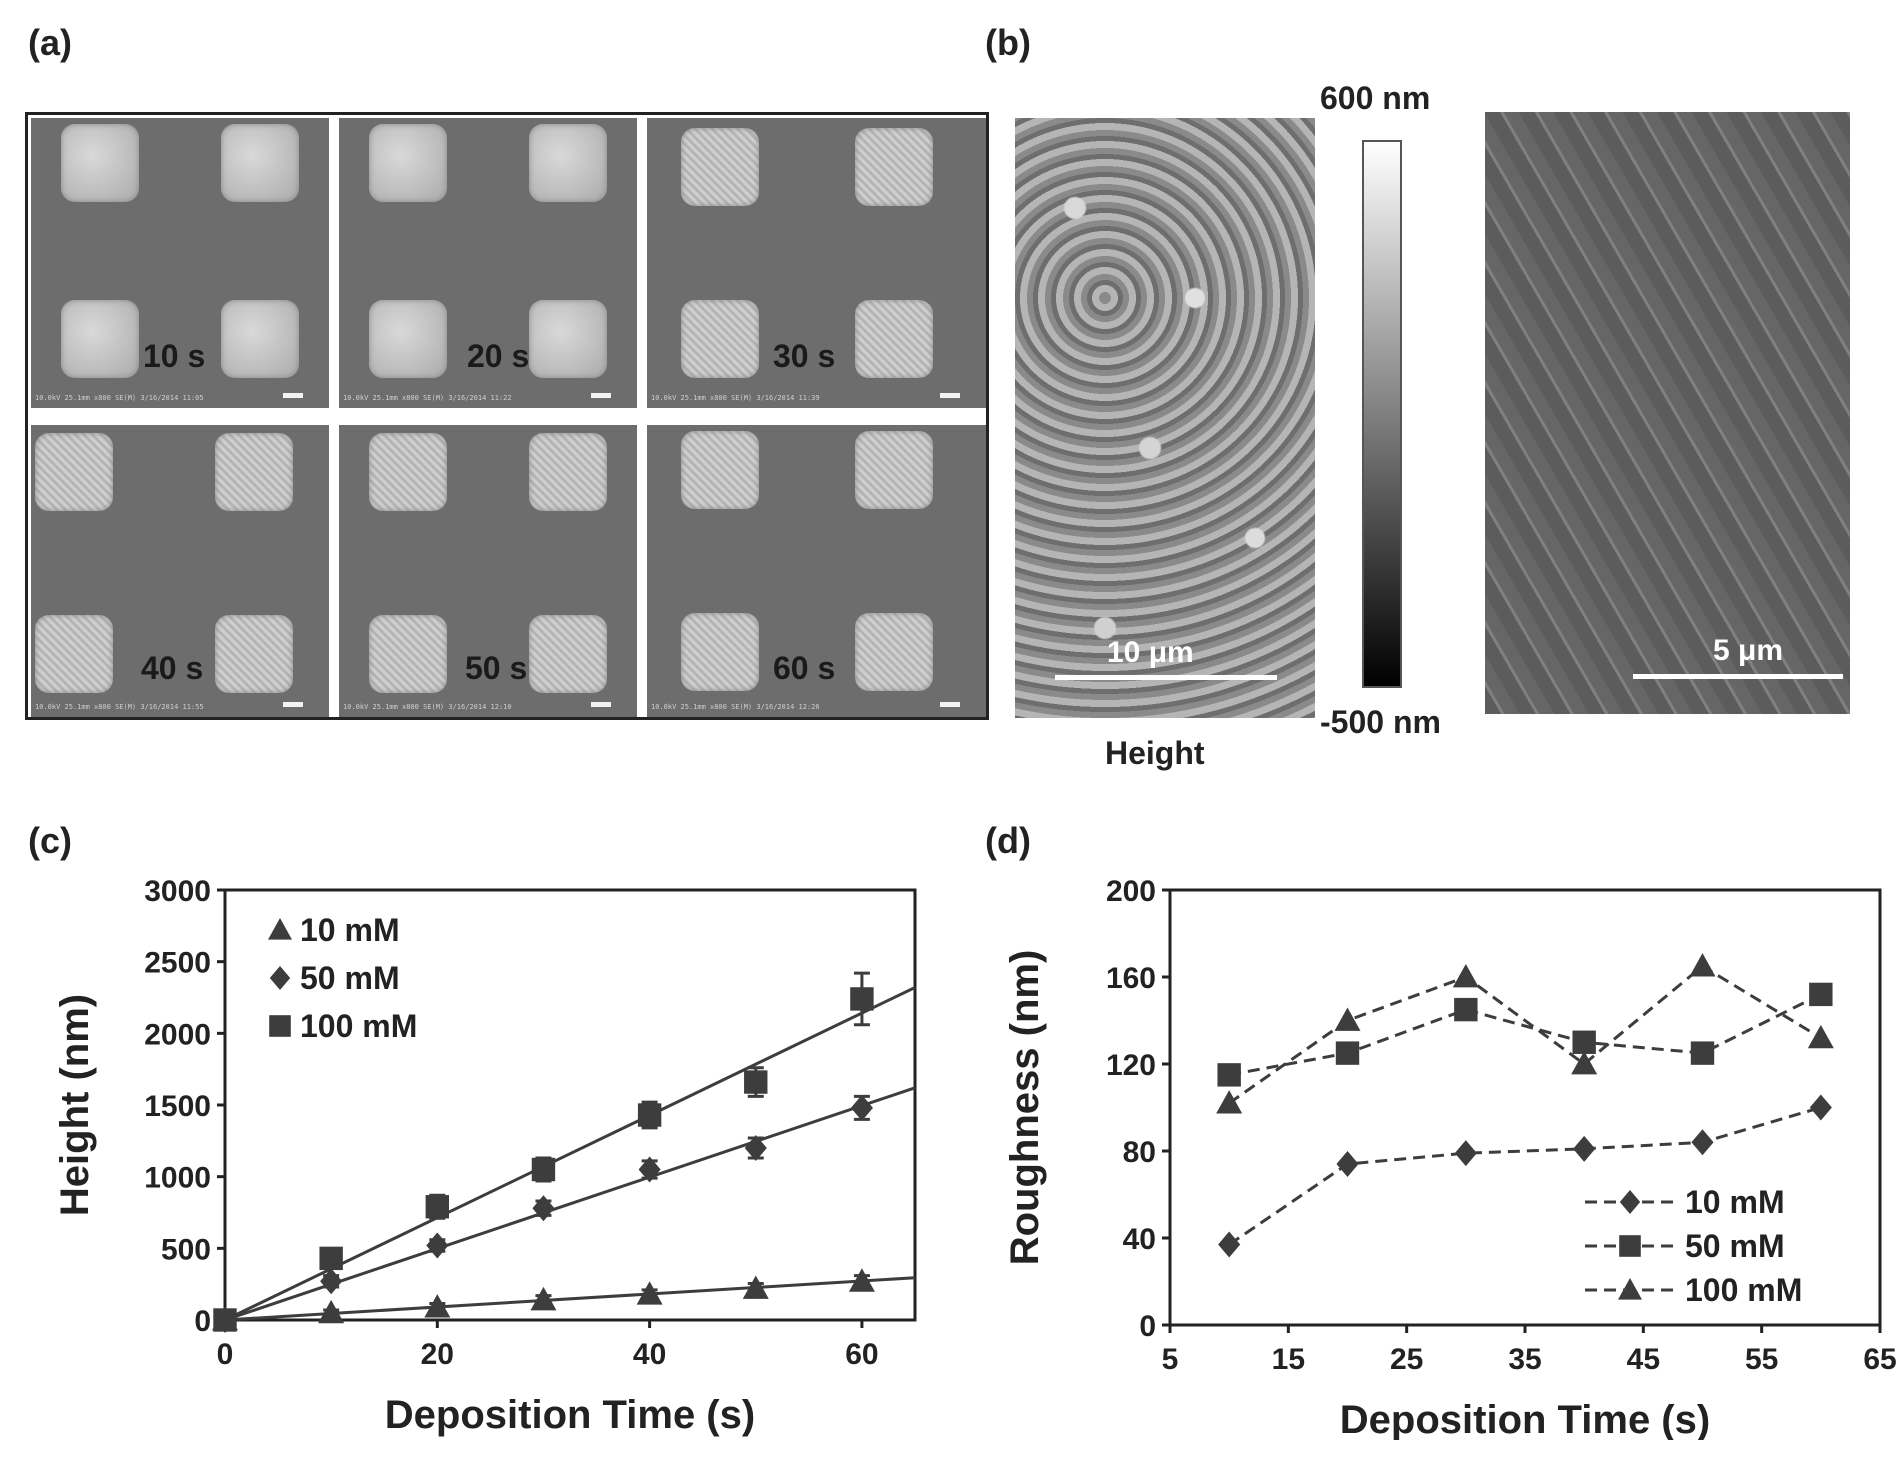 This screenshot has width=1901, height=1481. Describe the element at coordinates (1406, 1359) in the screenshot. I see `x-tick-label: 25` at that location.